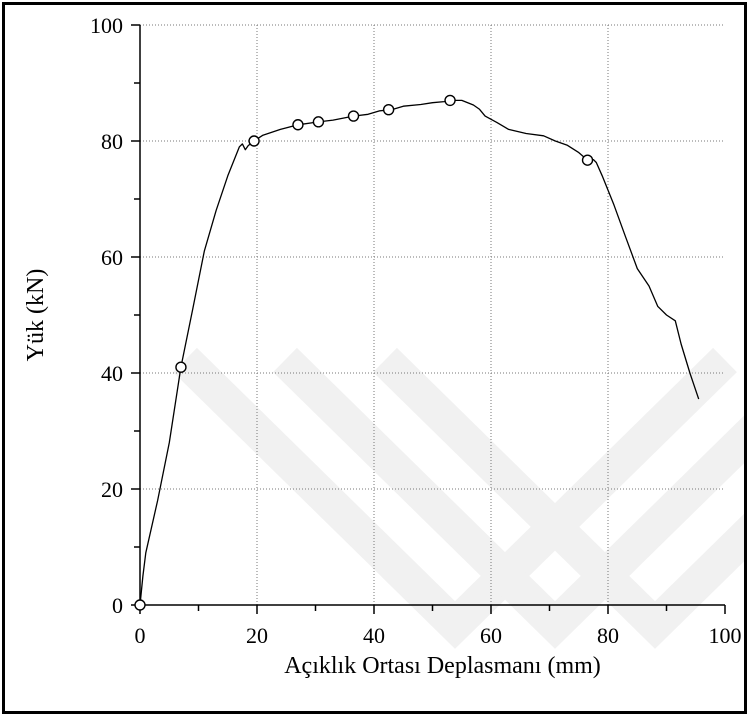  Describe the element at coordinates (112, 489) in the screenshot. I see `y-tick-label: 20` at that location.